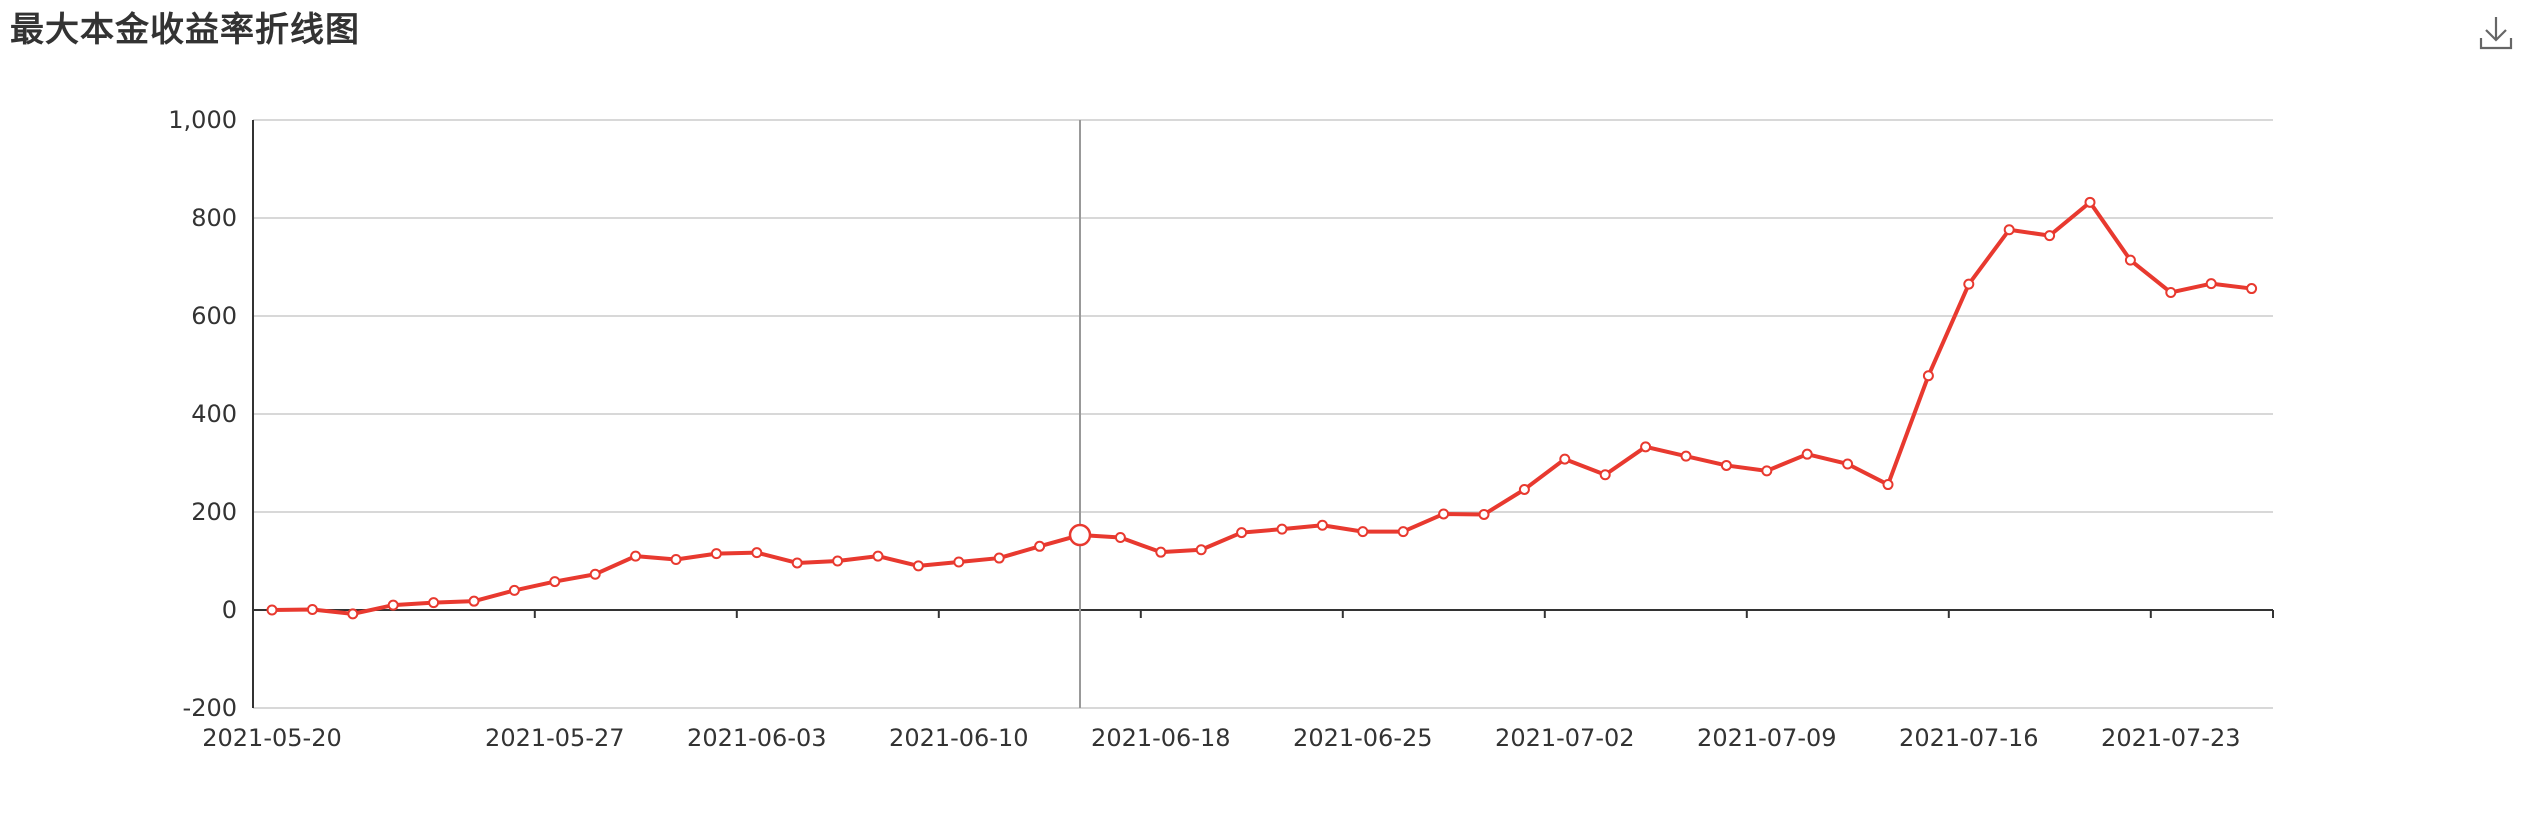  What do you see at coordinates (271, 738) in the screenshot?
I see `x-tick-label: 2021-05-20` at bounding box center [271, 738].